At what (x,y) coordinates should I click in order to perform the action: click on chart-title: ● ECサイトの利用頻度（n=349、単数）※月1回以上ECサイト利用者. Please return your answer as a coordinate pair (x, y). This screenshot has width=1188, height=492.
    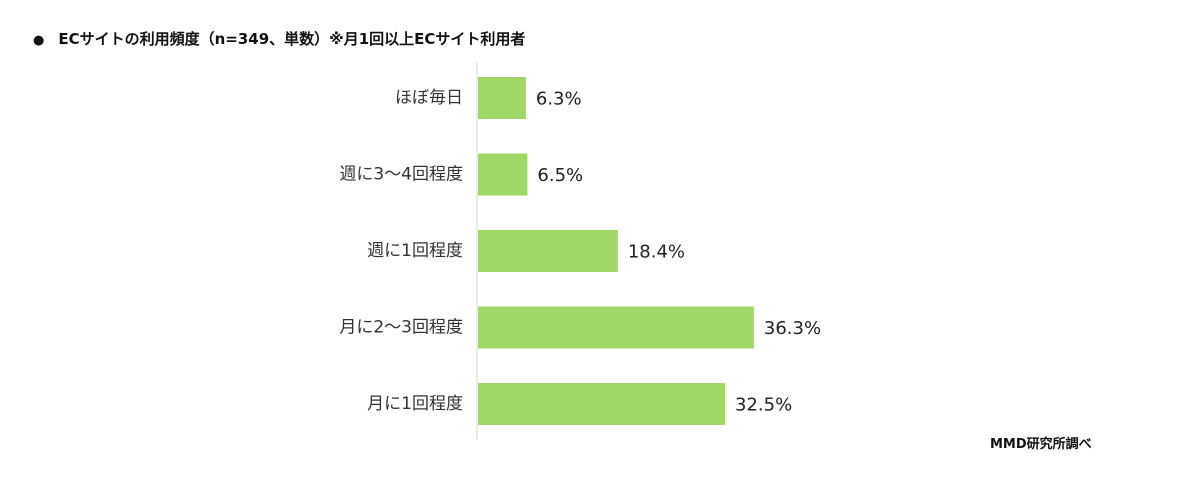
    Looking at the image, I should click on (279, 38).